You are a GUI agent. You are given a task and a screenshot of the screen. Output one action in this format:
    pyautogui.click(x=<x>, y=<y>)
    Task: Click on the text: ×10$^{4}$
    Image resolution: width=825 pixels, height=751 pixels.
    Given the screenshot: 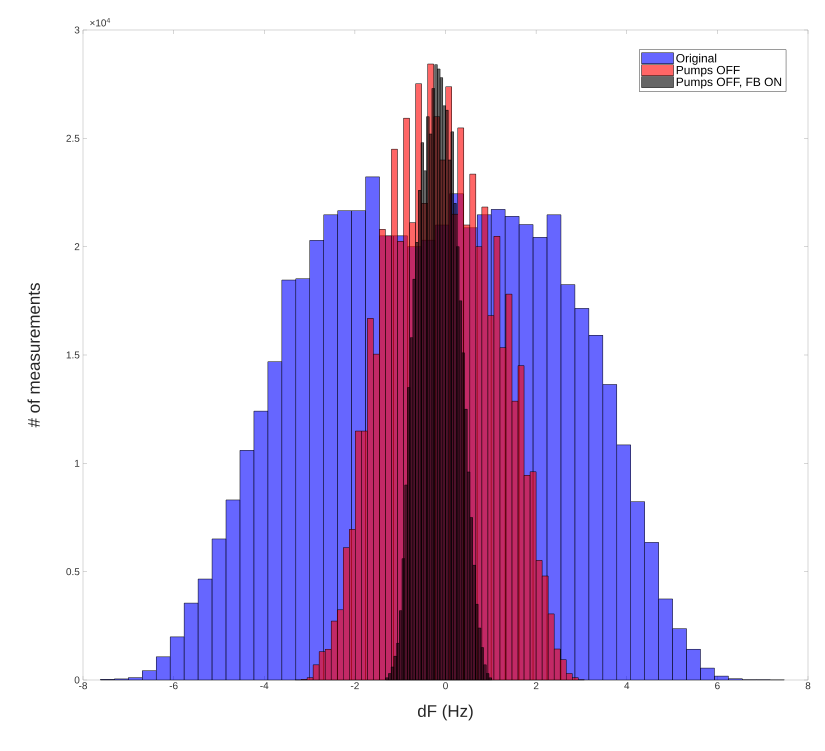 What is the action you would take?
    pyautogui.click(x=100, y=22)
    